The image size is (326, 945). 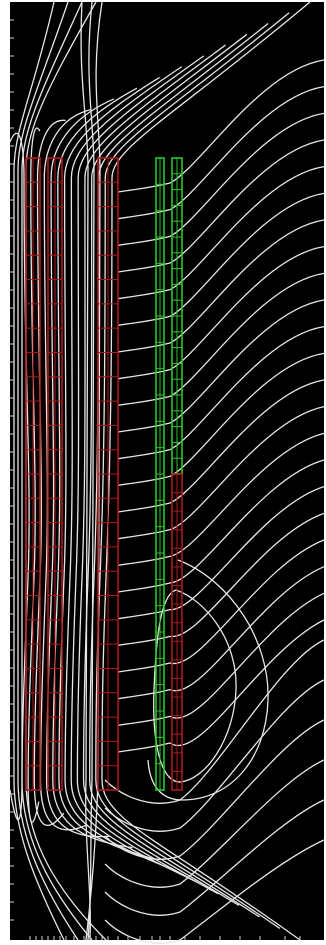 I want to click on coil-center, so click(x=108, y=474).